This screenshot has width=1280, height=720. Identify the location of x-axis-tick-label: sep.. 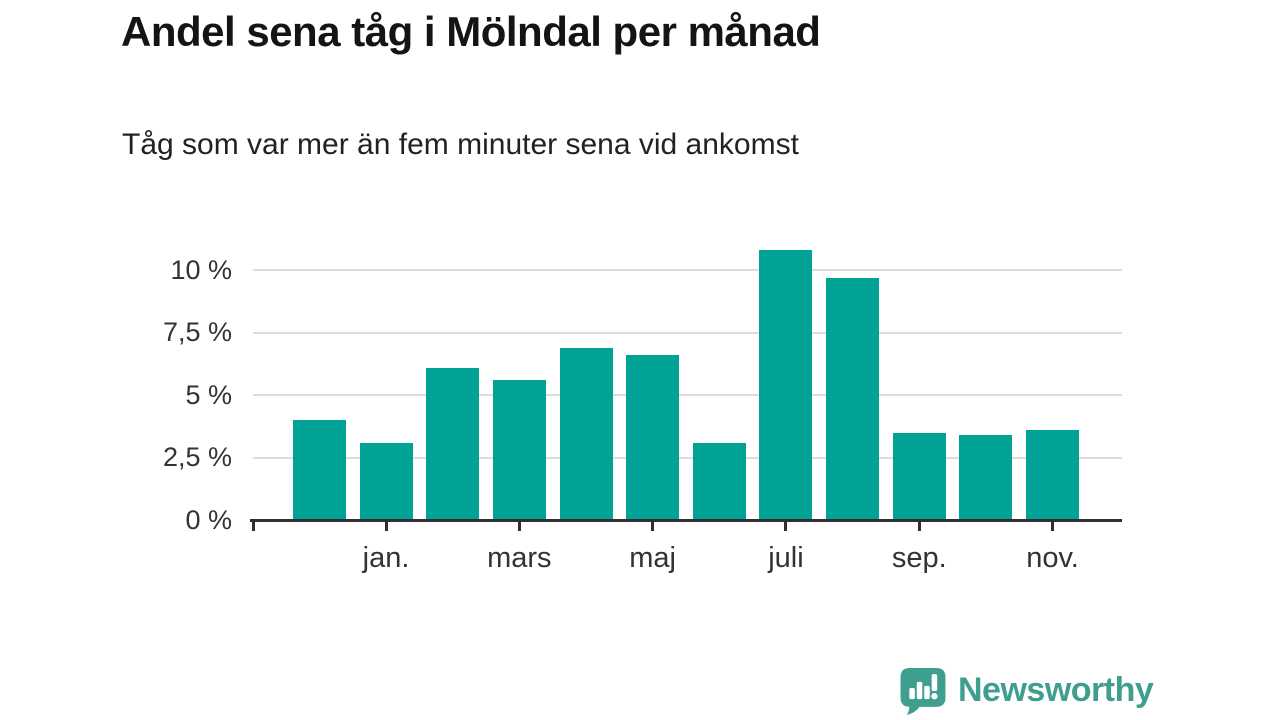
(919, 558).